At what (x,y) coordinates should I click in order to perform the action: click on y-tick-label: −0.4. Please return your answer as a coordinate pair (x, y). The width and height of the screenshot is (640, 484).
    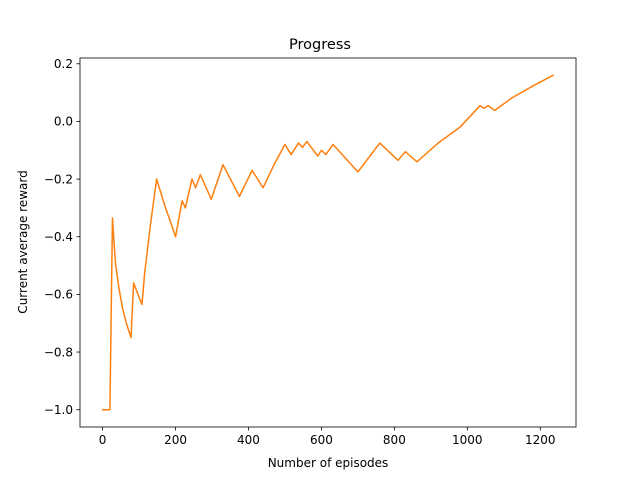
    Looking at the image, I should click on (58, 237).